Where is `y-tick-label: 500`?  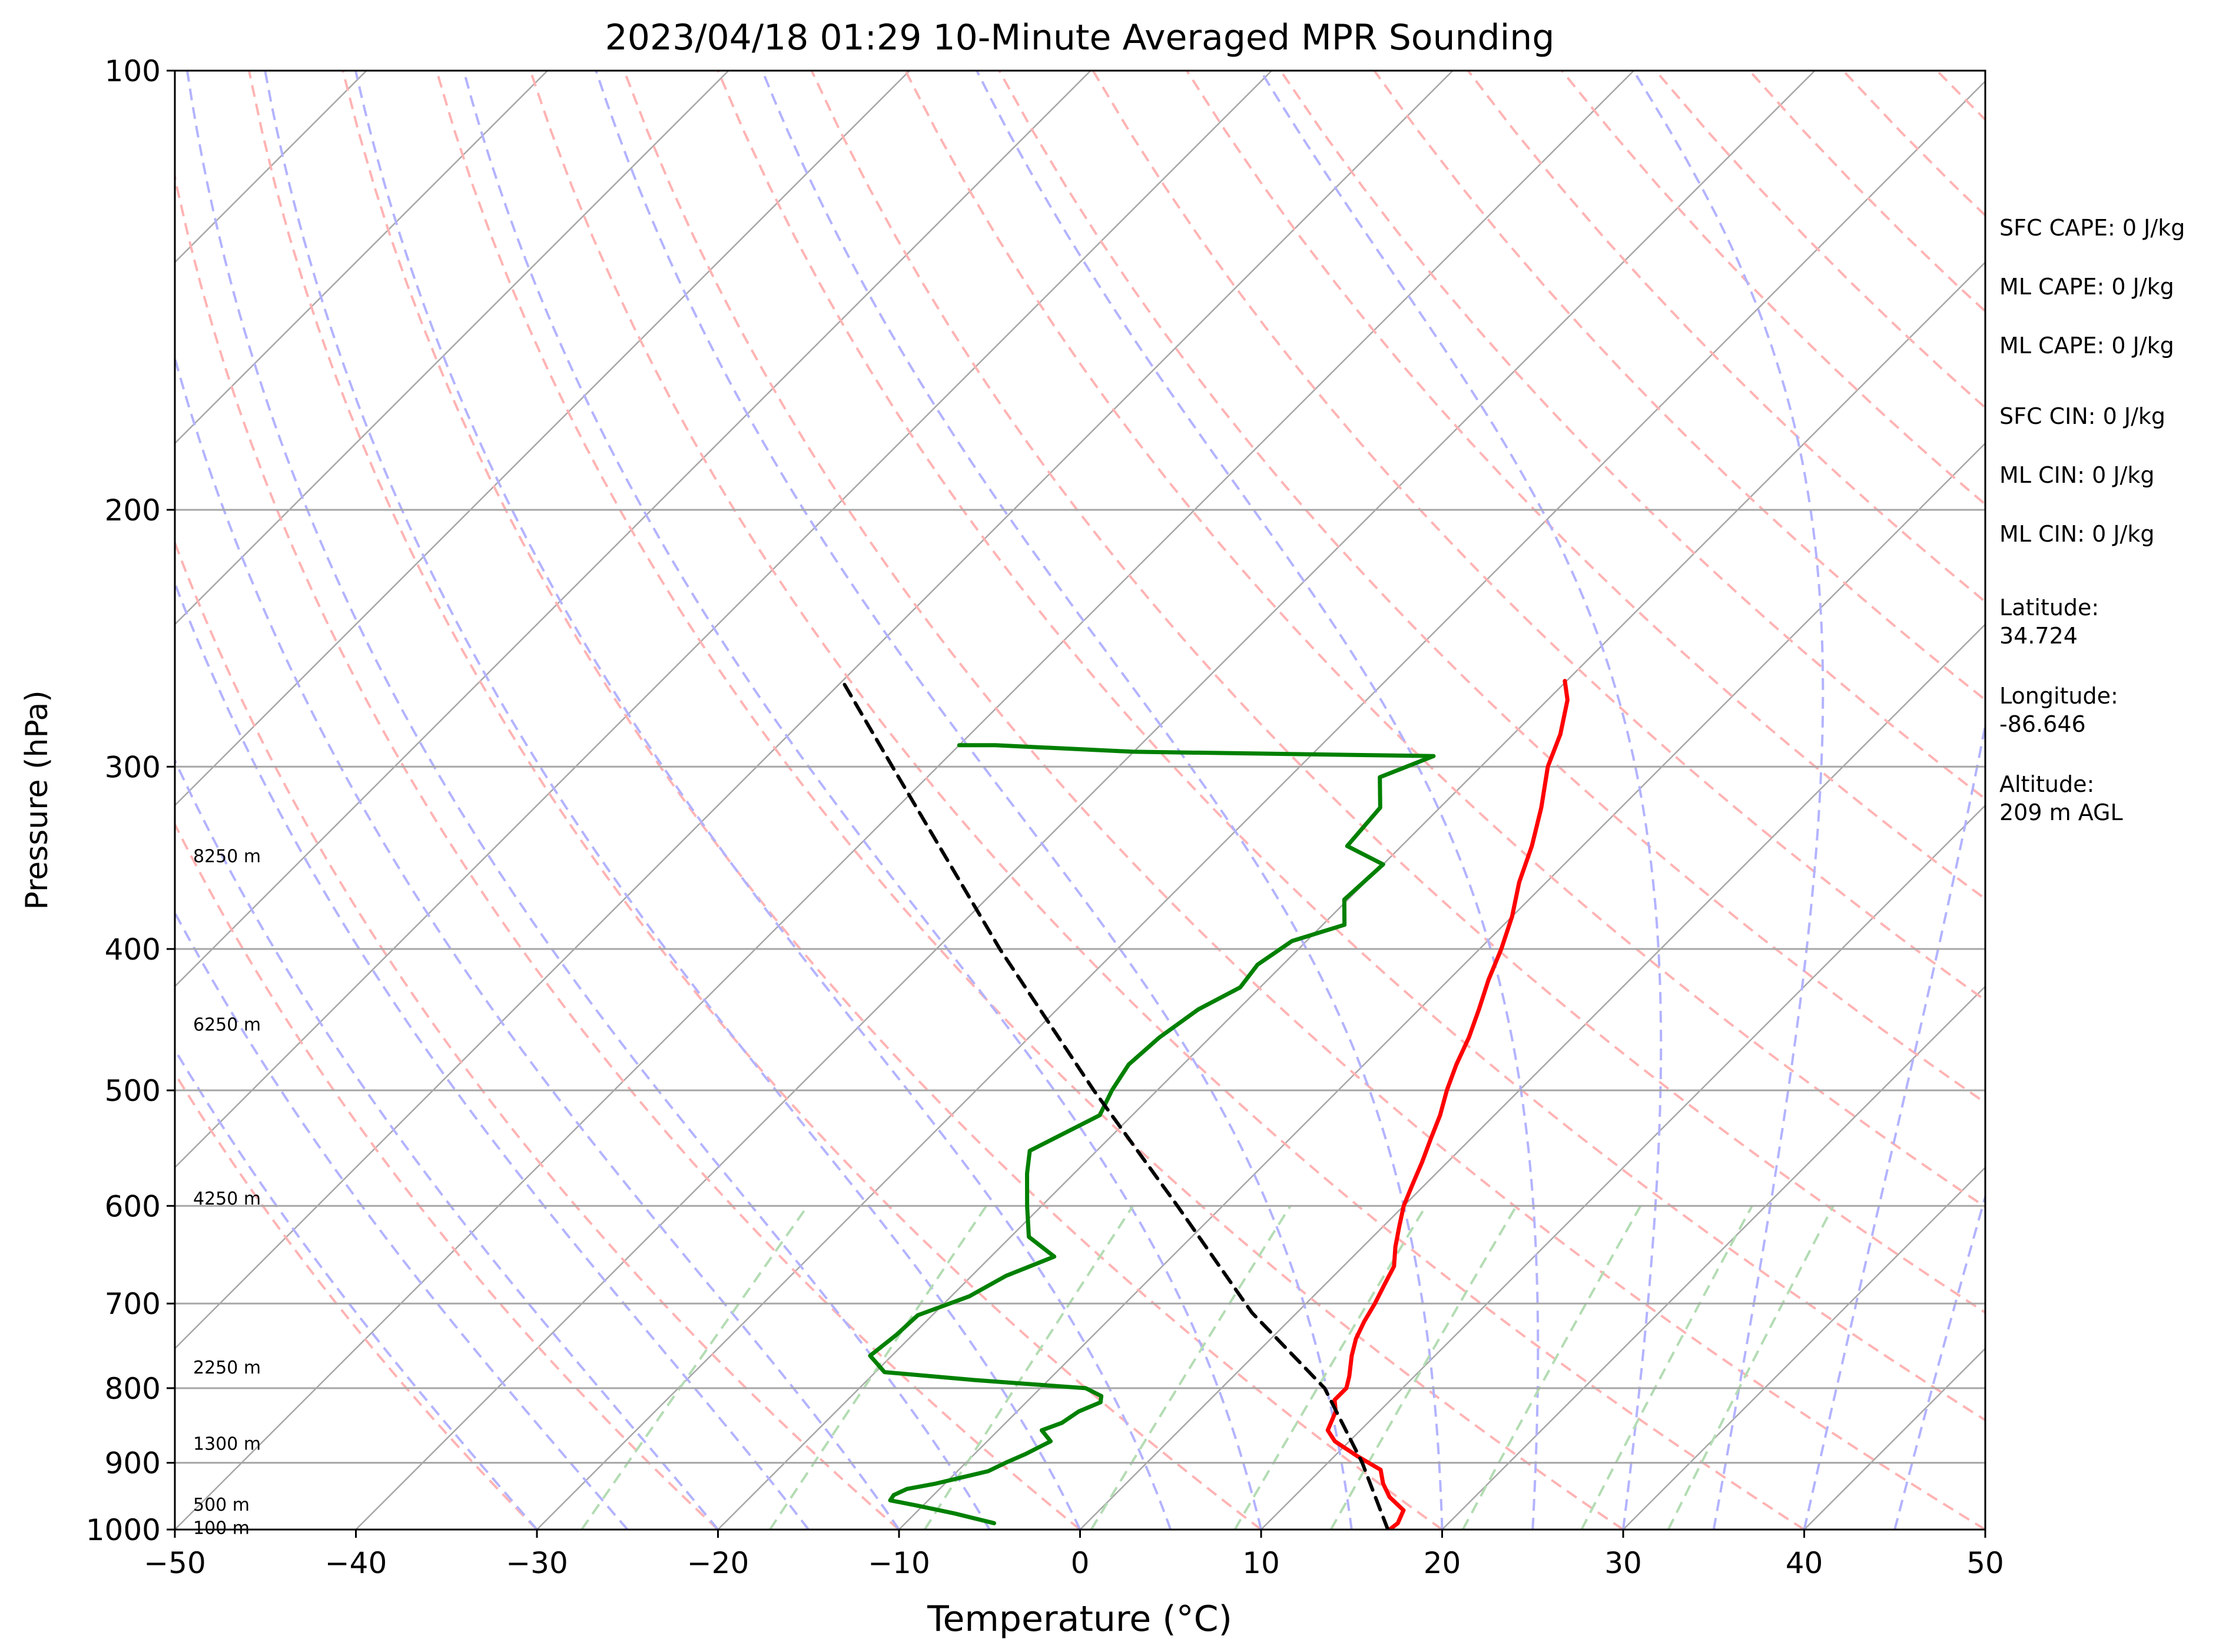 y-tick-label: 500 is located at coordinates (133, 1091).